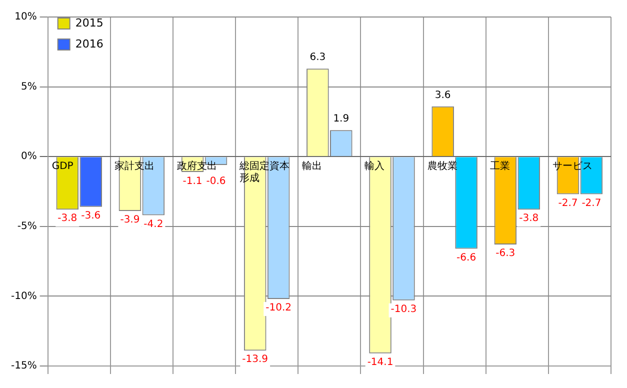 The width and height of the screenshot is (627, 388). What do you see at coordinates (341, 119) in the screenshot?
I see `data-label: 1.9` at bounding box center [341, 119].